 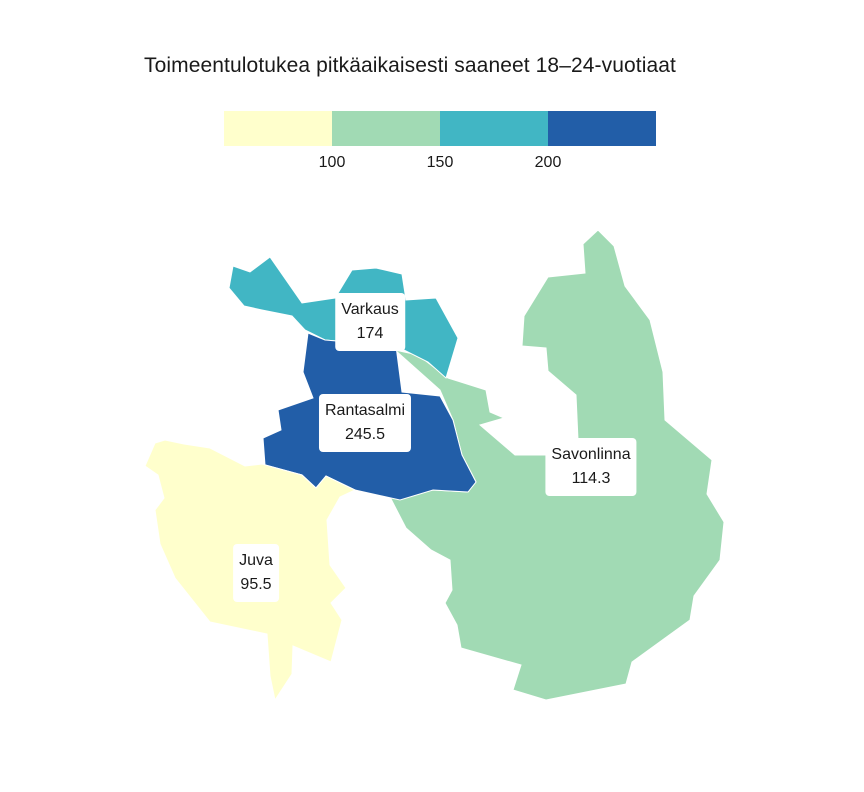 What do you see at coordinates (365, 423) in the screenshot?
I see `region-label-rantasalmi: Rantasalmi 245.5` at bounding box center [365, 423].